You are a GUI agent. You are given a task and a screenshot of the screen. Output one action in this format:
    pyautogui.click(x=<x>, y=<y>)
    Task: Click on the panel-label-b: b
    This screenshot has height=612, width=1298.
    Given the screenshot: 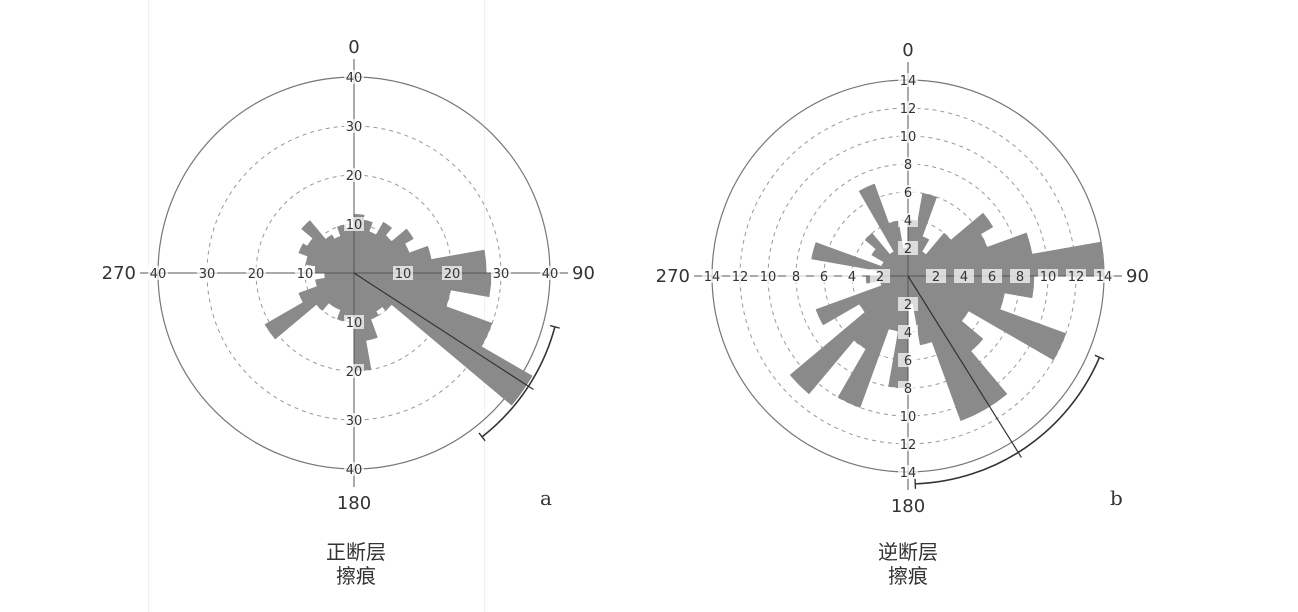 What is the action you would take?
    pyautogui.click(x=1116, y=498)
    